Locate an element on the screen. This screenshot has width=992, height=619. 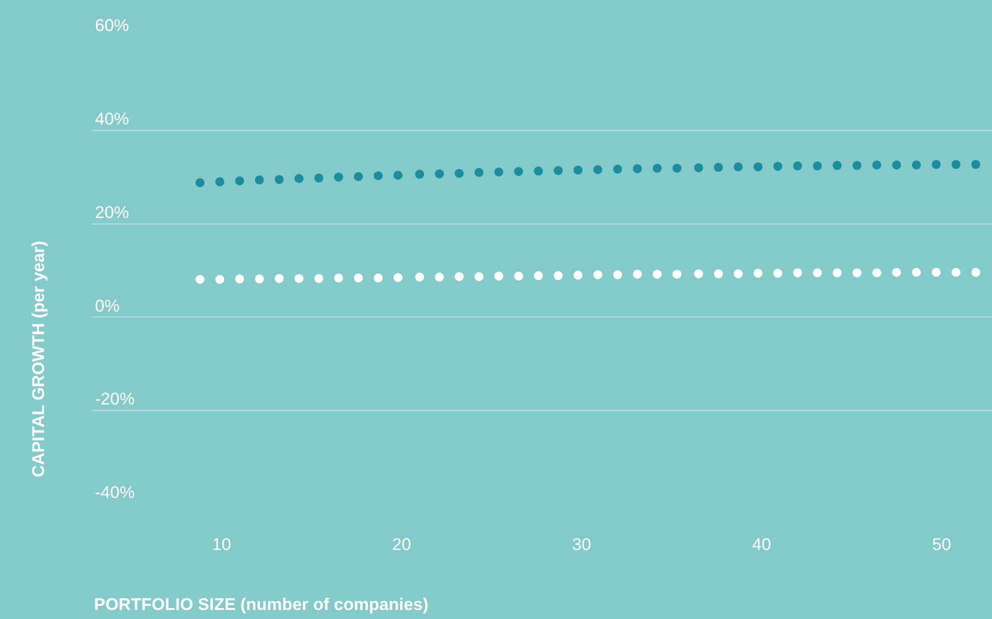
y-axis-title: CAPITAL GROWTH (per year) is located at coordinates (38, 359).